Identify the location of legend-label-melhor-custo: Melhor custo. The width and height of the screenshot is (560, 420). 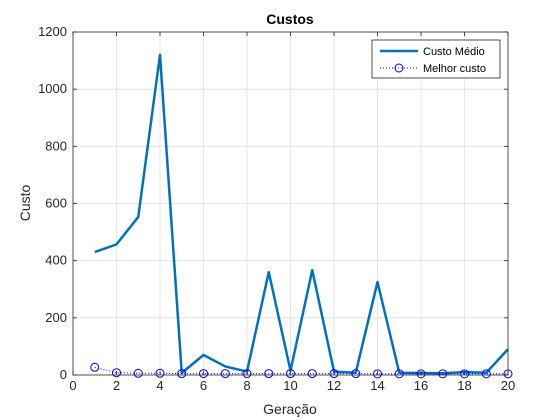
(454, 69).